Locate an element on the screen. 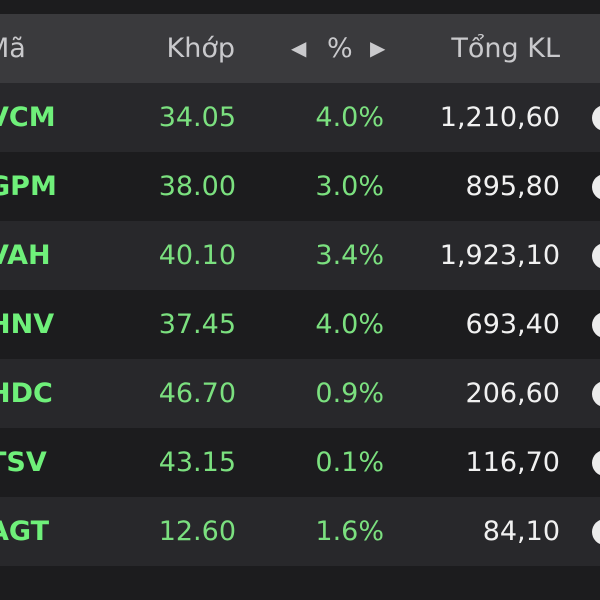 This screenshot has width=600, height=600. top-strip is located at coordinates (300, 7).